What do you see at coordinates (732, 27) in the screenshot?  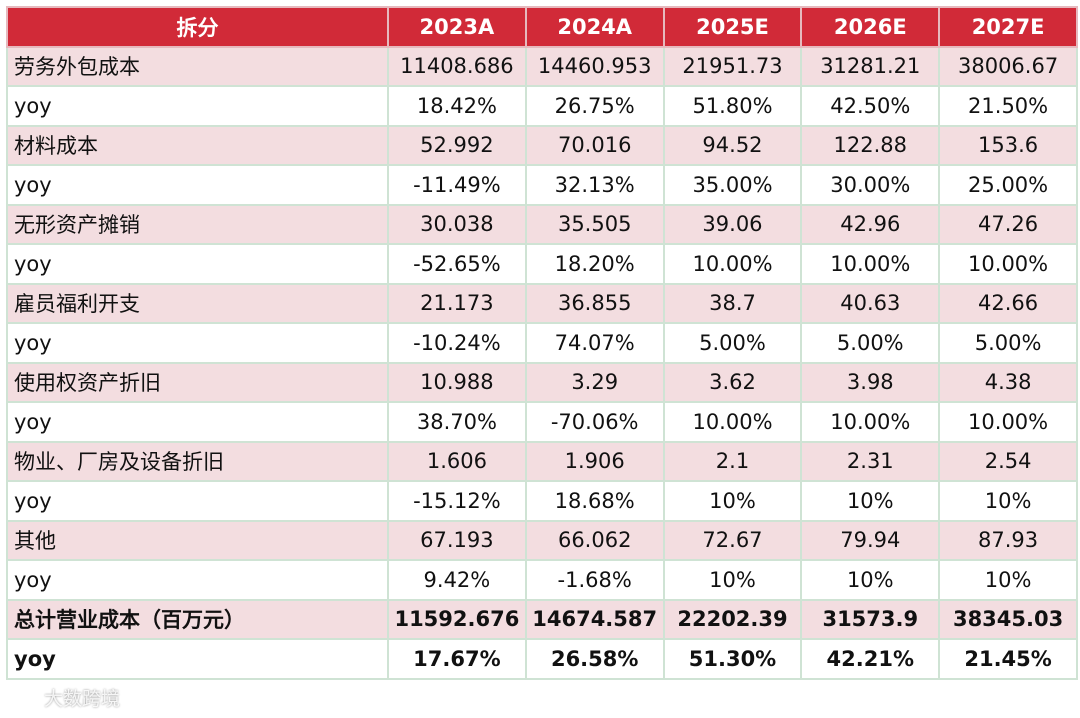 I see `header-cell: 2025E` at bounding box center [732, 27].